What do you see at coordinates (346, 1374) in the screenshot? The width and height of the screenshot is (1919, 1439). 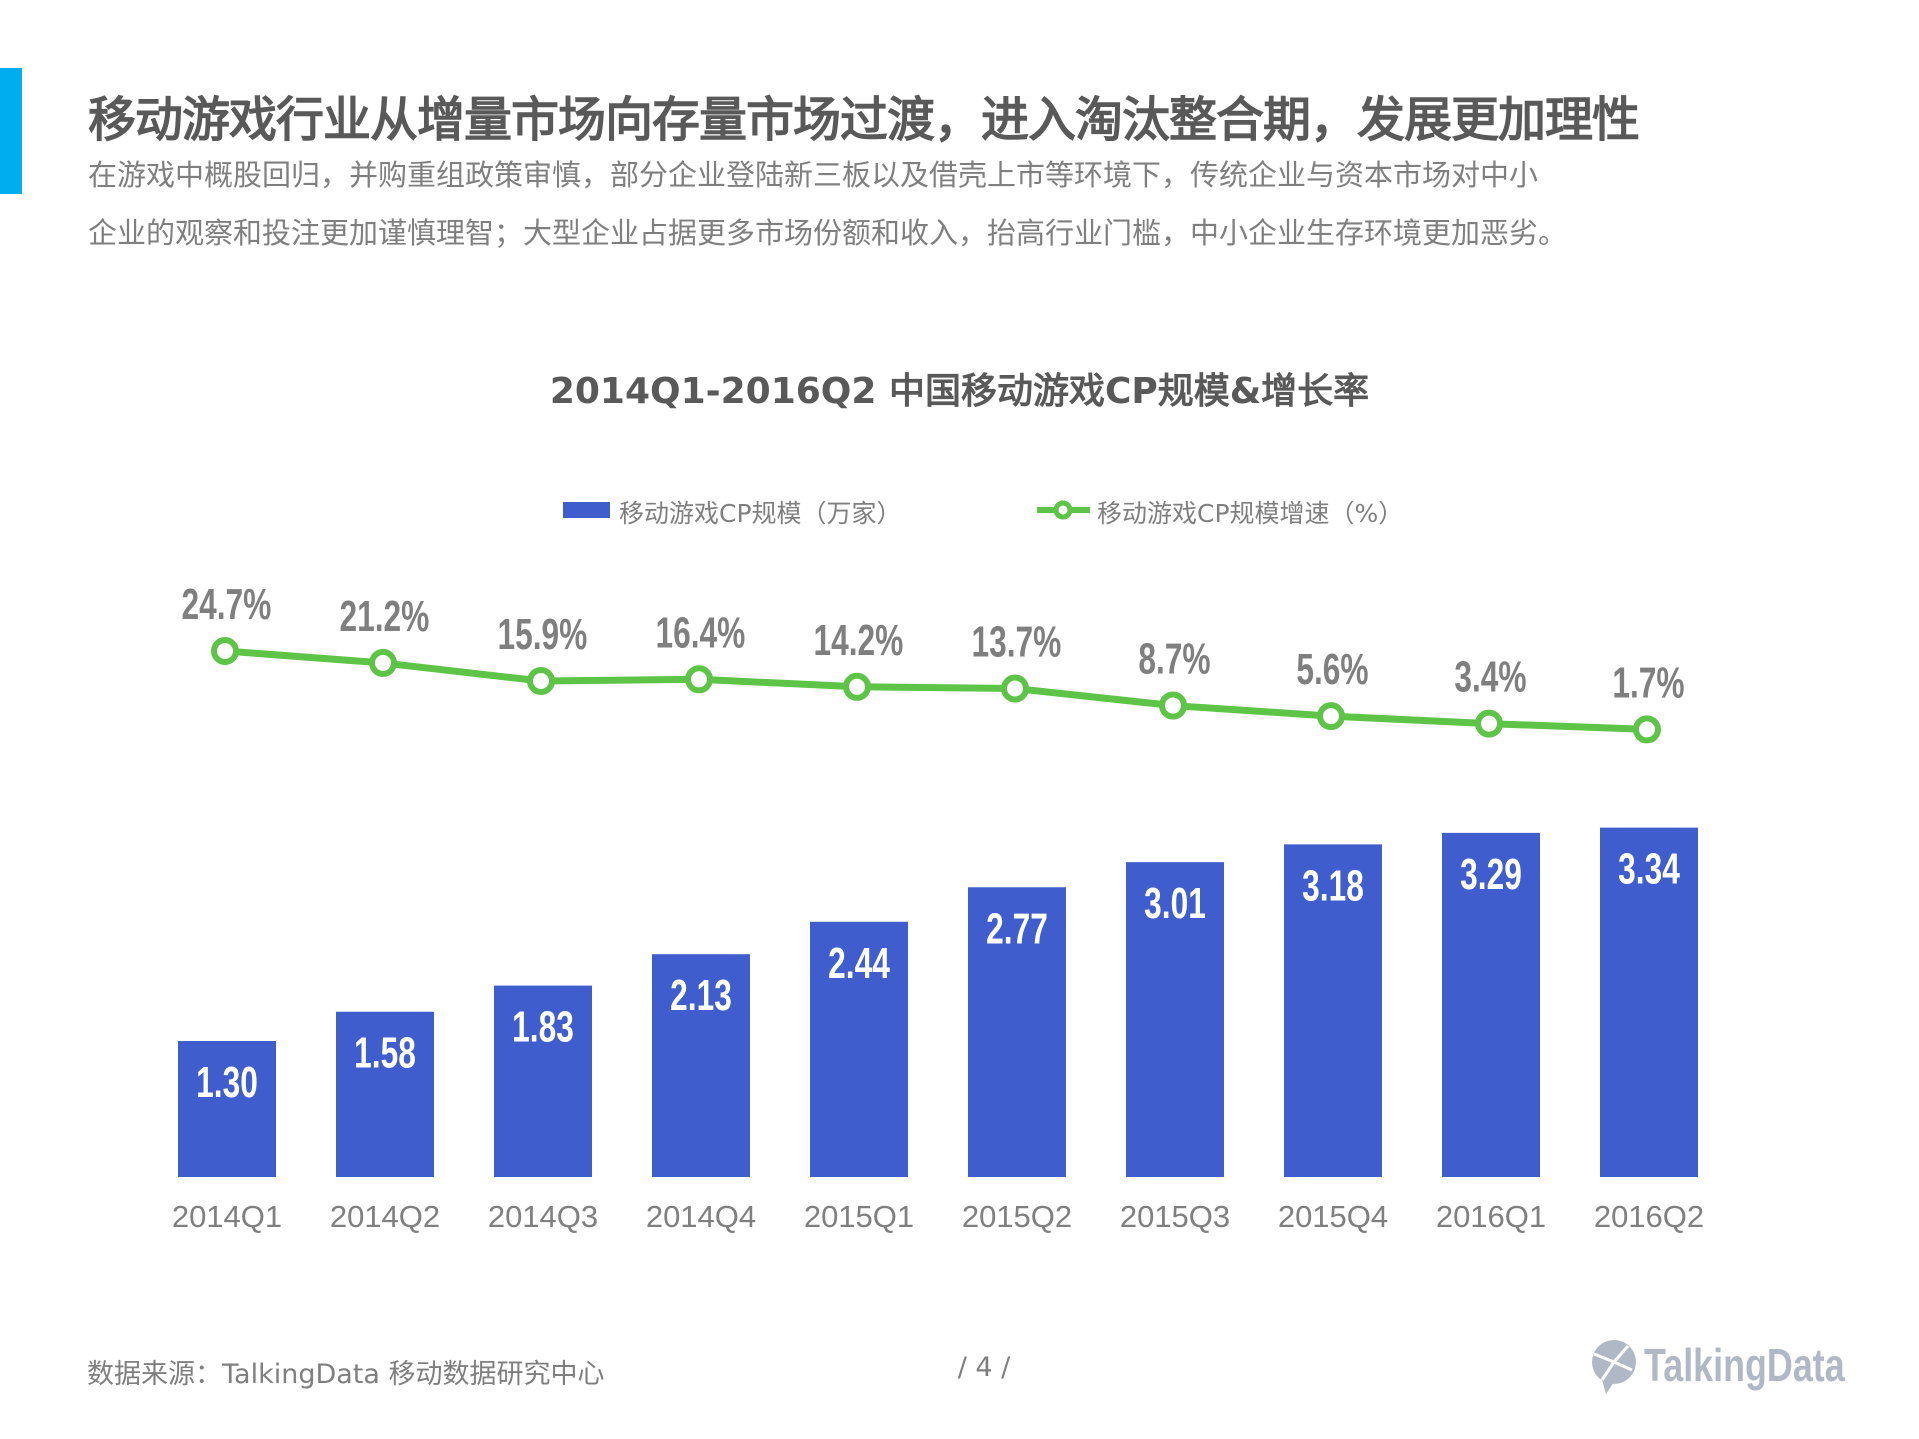 I see `data-source: 数据来源：TalkingData 移动数据研究中心` at bounding box center [346, 1374].